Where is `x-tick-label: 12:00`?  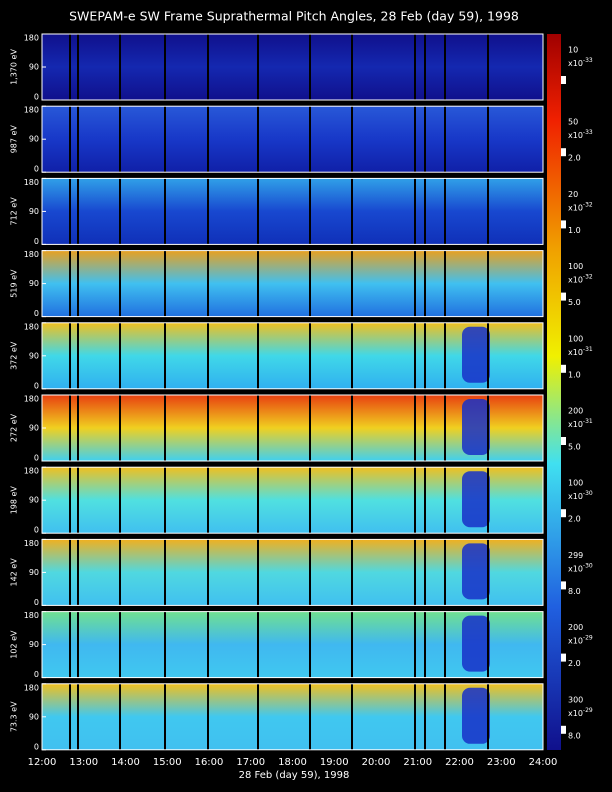 x-tick-label: 12:00 is located at coordinates (42, 762).